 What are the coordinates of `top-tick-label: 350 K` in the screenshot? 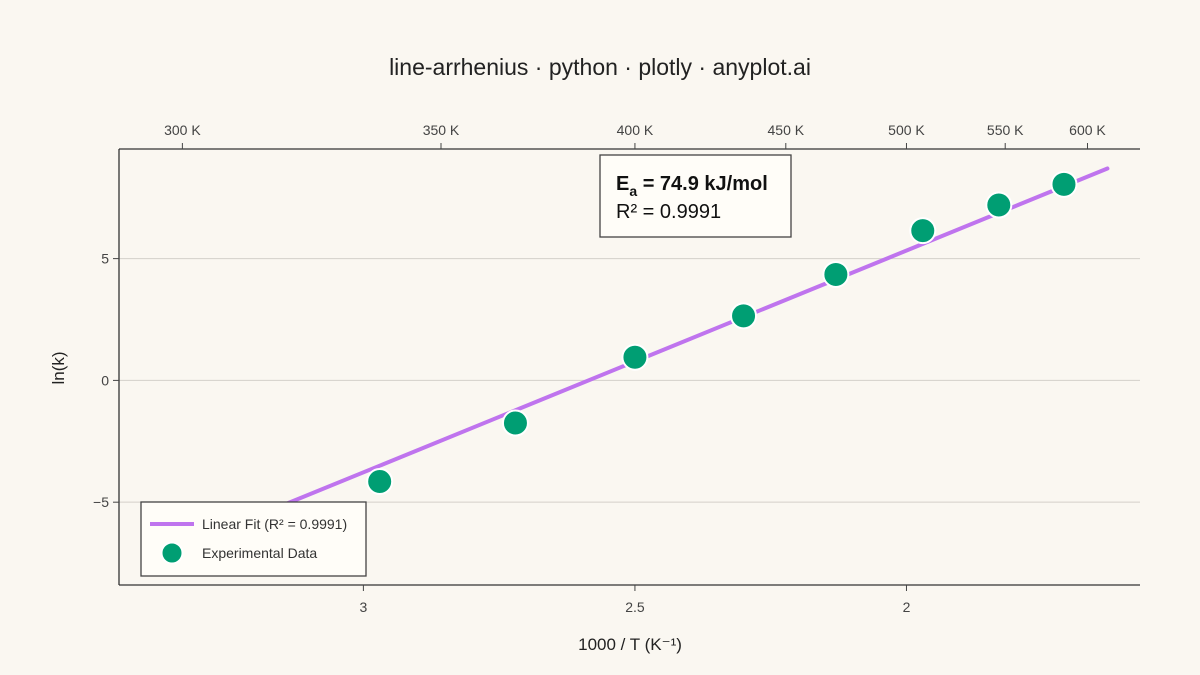 It's located at (441, 130).